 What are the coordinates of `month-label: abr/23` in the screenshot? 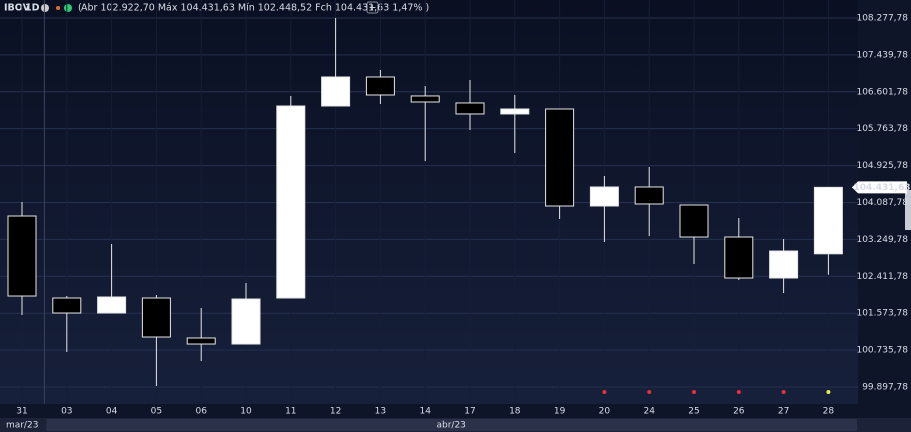 It's located at (450, 426).